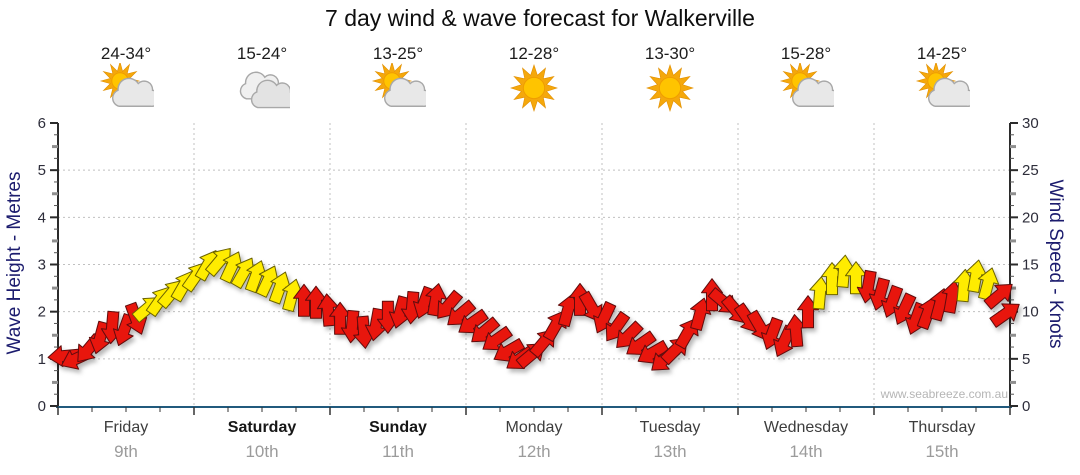  What do you see at coordinates (942, 427) in the screenshot?
I see `x-axis-day-label: Thursday` at bounding box center [942, 427].